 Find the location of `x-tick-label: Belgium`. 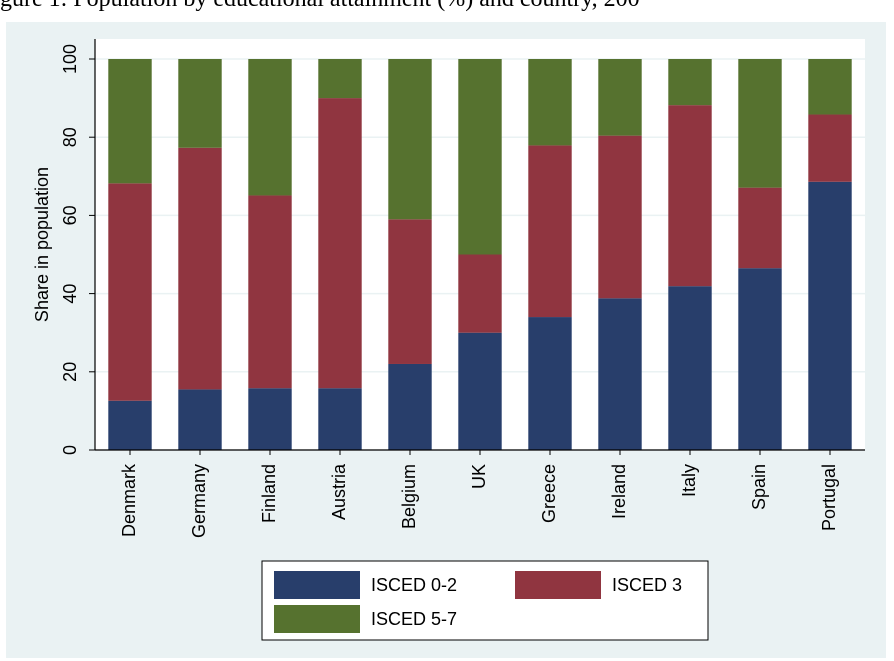

x-tick-label: Belgium is located at coordinates (409, 496).